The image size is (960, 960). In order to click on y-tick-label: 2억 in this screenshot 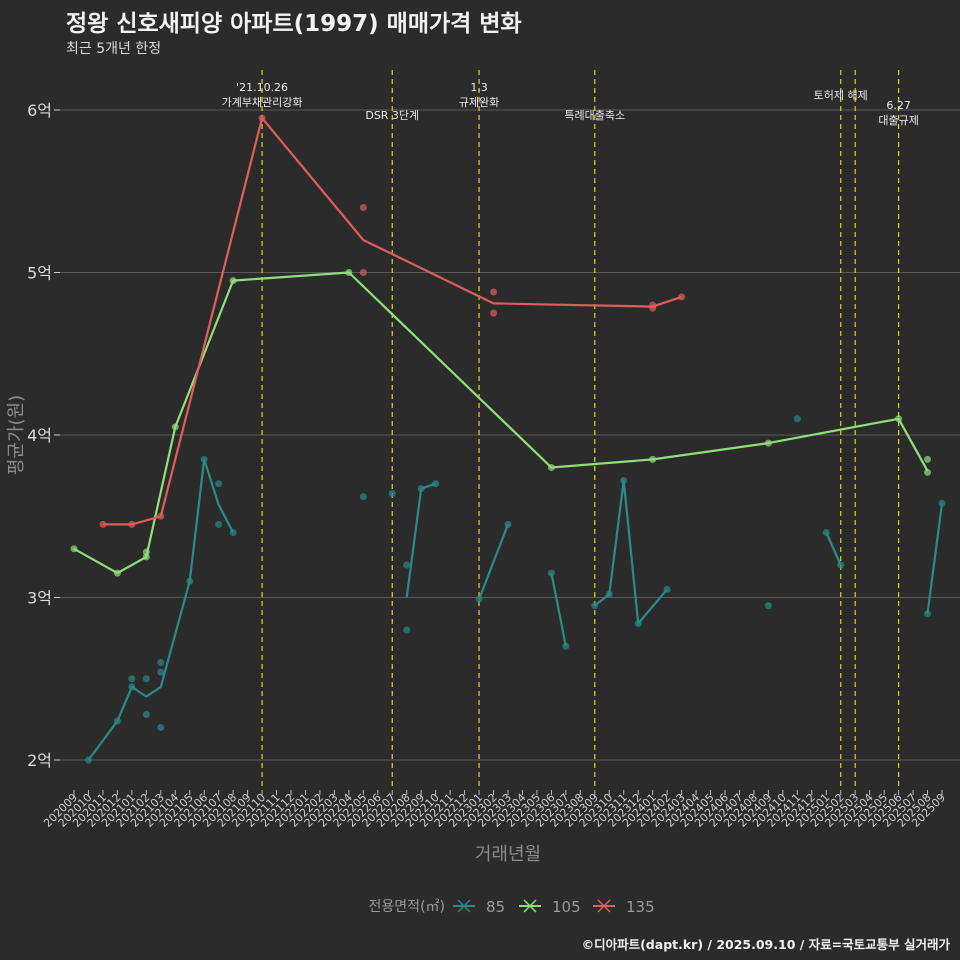, I will do `click(39, 760)`.